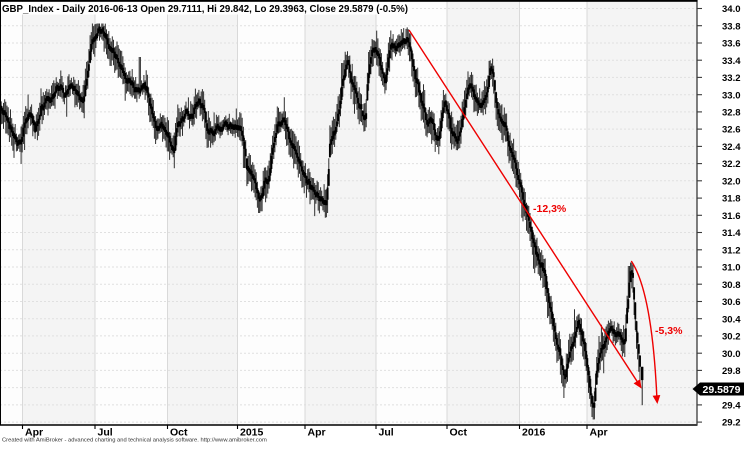  I want to click on svg-text: 33.6, so click(731, 44).